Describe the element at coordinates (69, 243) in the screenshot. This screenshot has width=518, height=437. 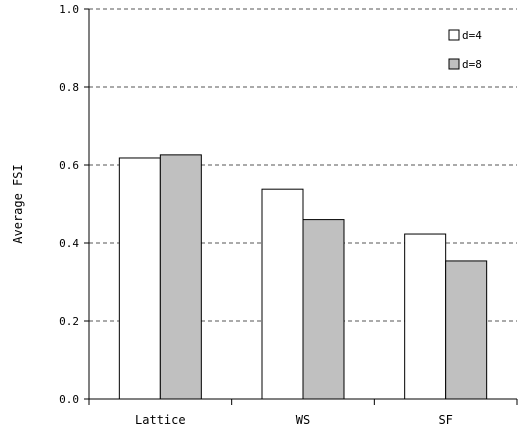
I see `y-tick-label: 0.4` at that location.